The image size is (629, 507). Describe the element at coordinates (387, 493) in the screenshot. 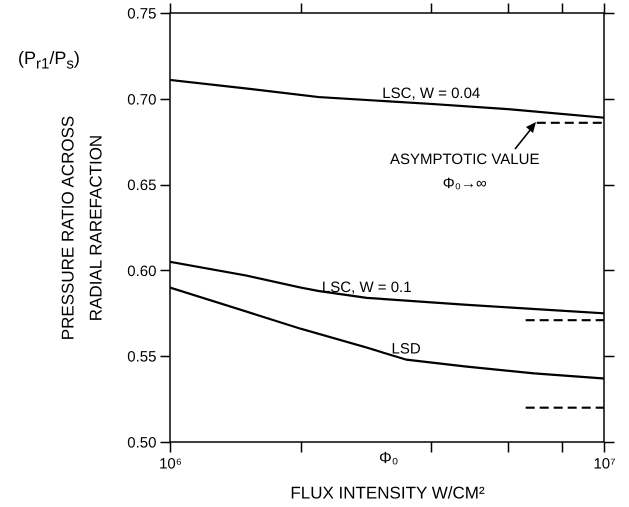

I see `x-axis-title: FLUX INTENSITY W/CM²` at that location.